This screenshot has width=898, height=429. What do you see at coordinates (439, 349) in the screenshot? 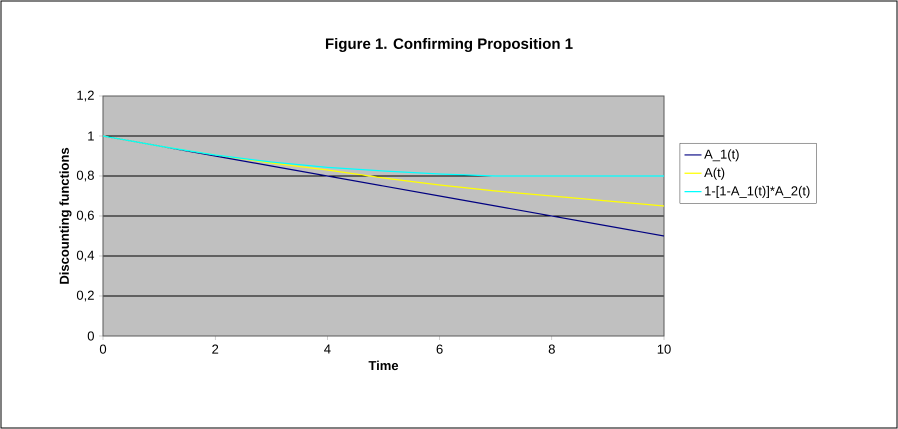
I see `x-tick-label: 6` at bounding box center [439, 349].